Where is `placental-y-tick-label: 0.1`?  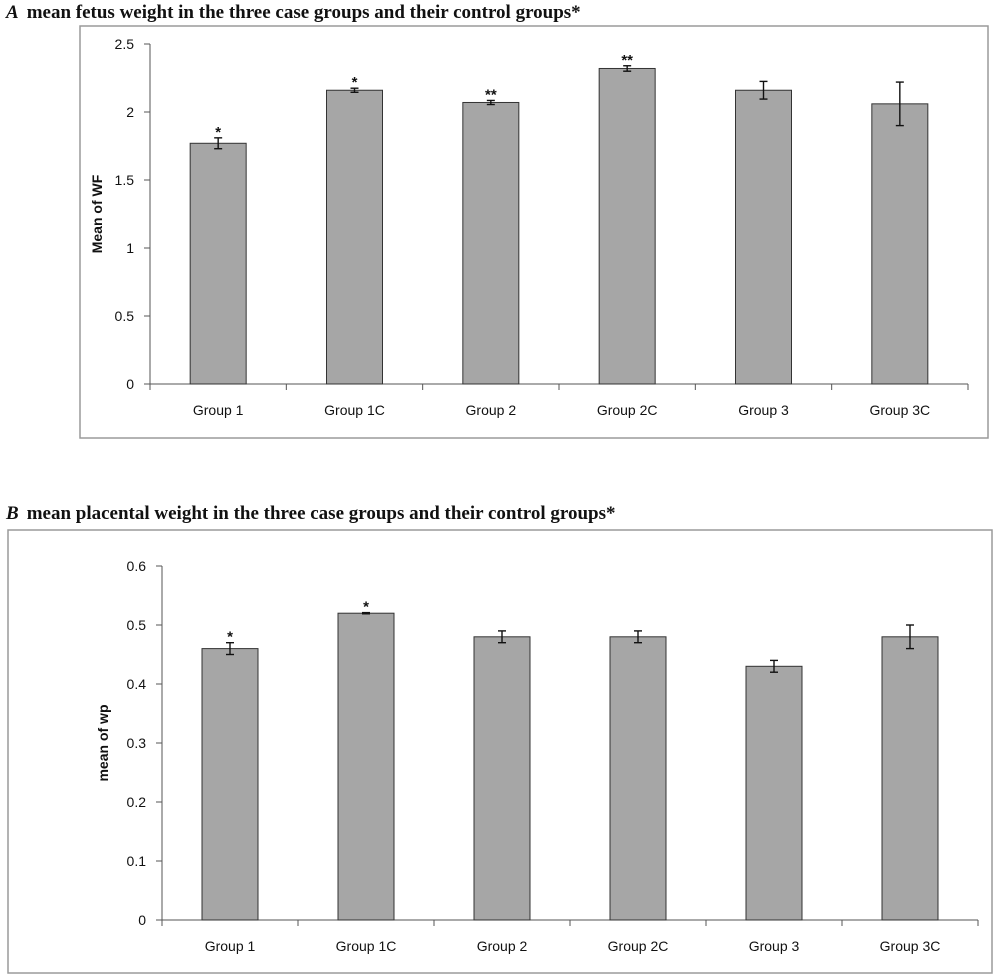 placental-y-tick-label: 0.1 is located at coordinates (137, 861).